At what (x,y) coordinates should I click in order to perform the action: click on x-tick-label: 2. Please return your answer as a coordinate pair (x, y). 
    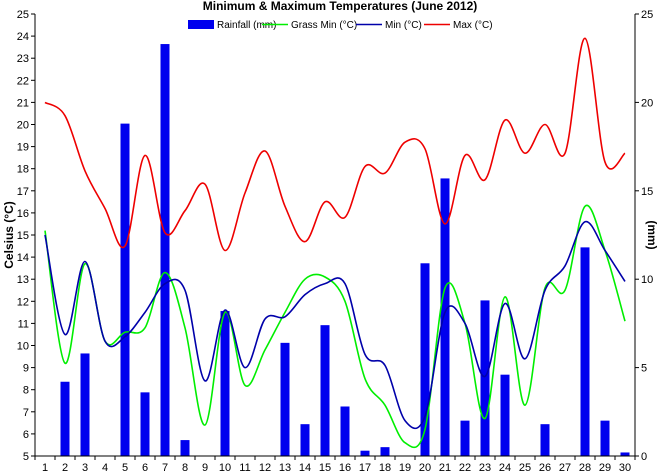
    Looking at the image, I should click on (65, 468).